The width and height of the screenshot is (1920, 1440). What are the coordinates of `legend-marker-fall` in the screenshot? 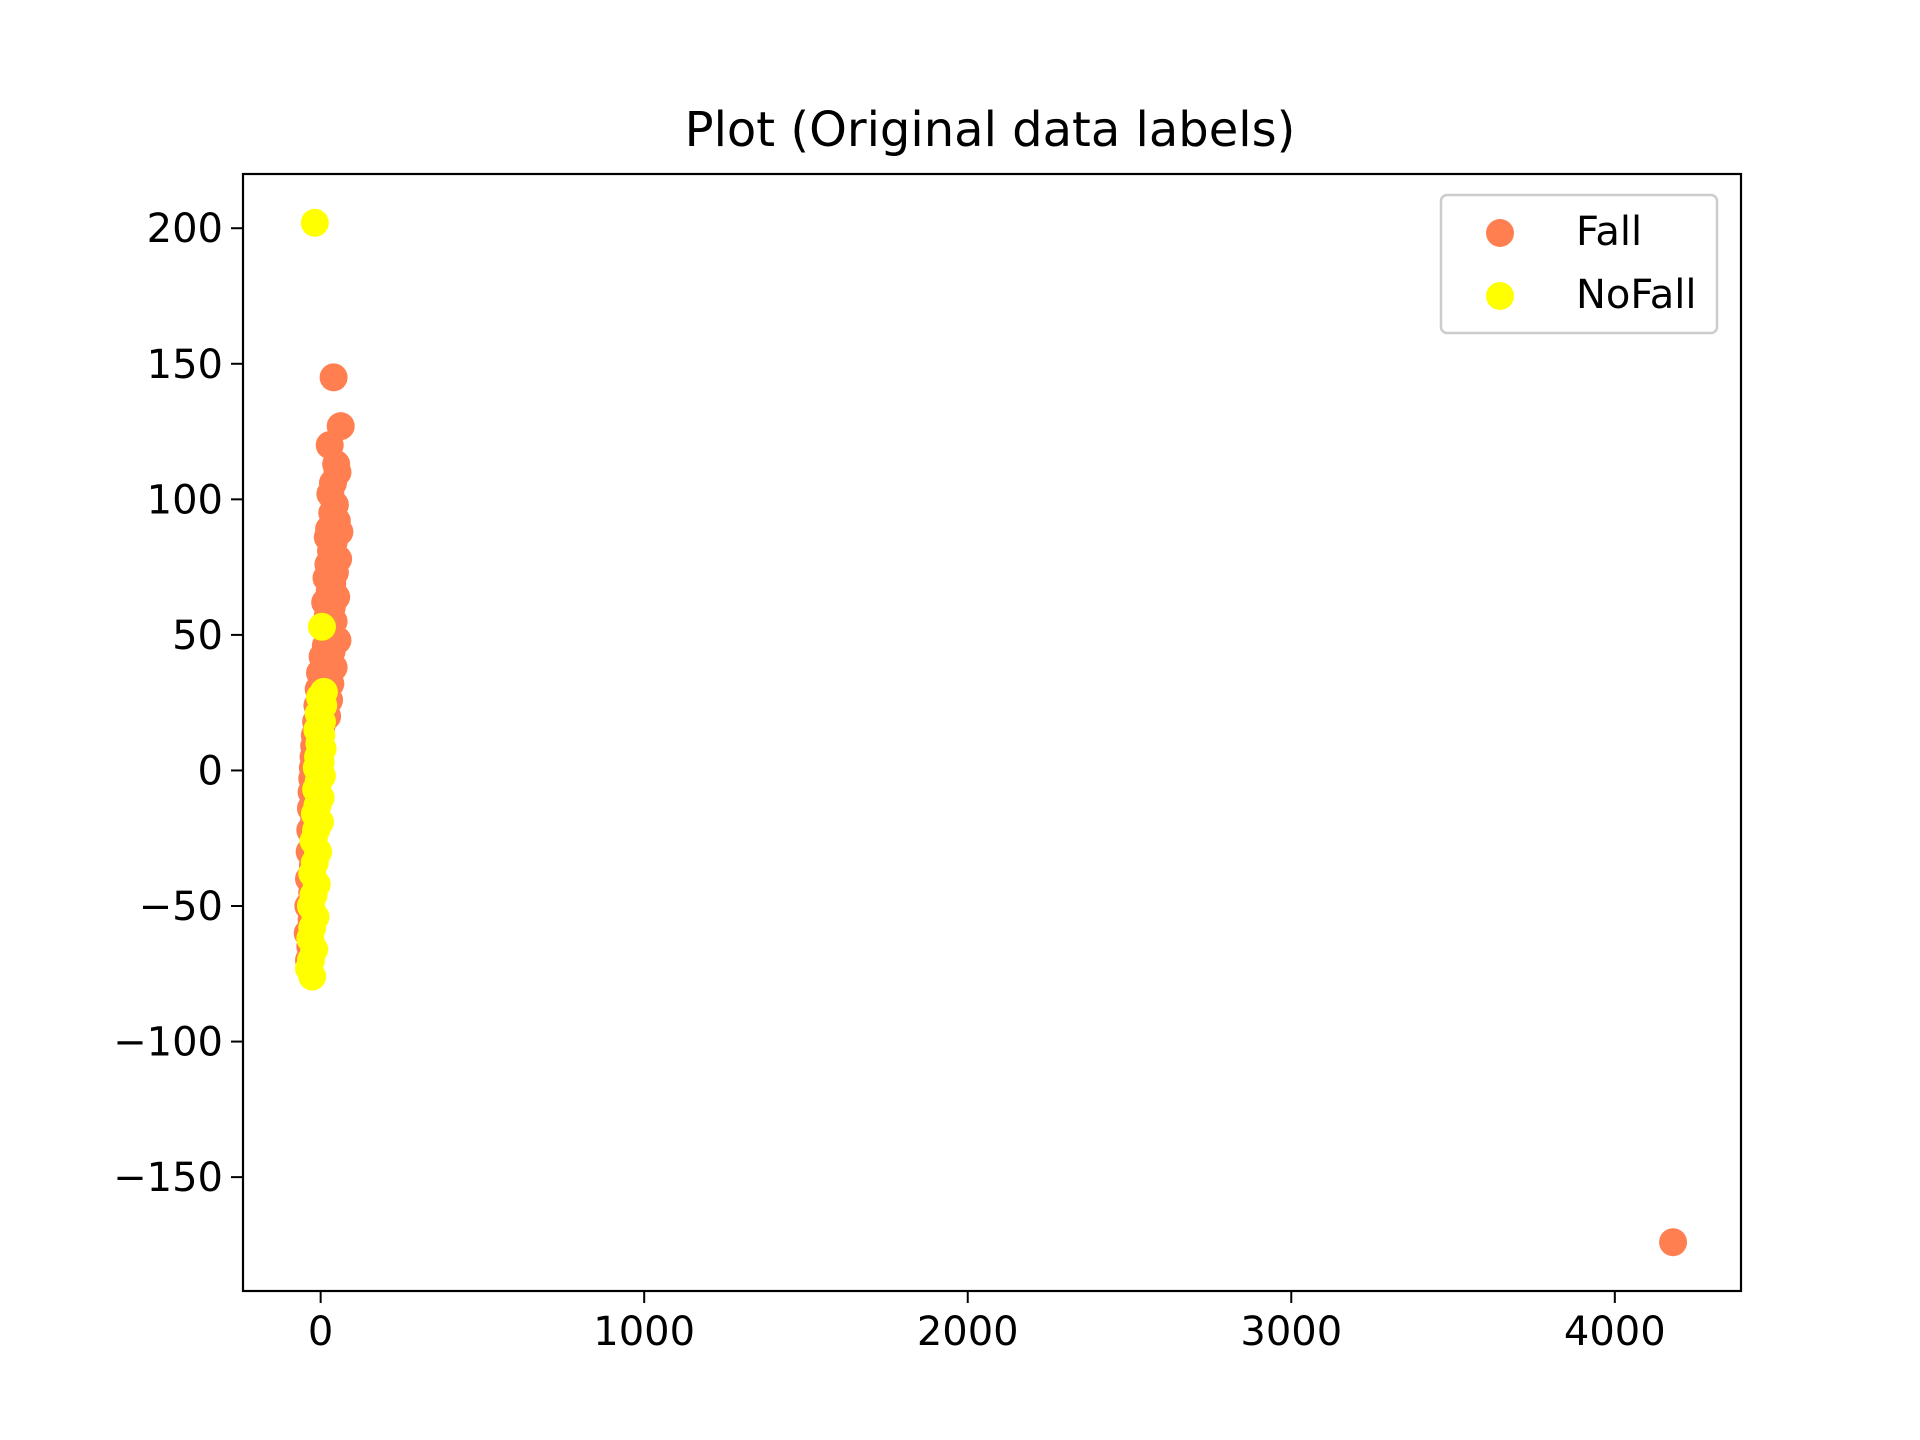 It's located at (1500, 233).